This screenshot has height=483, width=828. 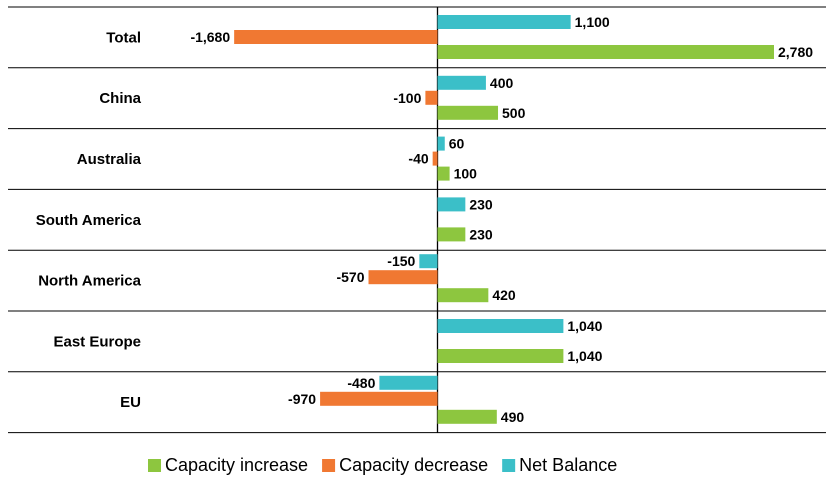 I want to click on data-label: 420, so click(x=504, y=295).